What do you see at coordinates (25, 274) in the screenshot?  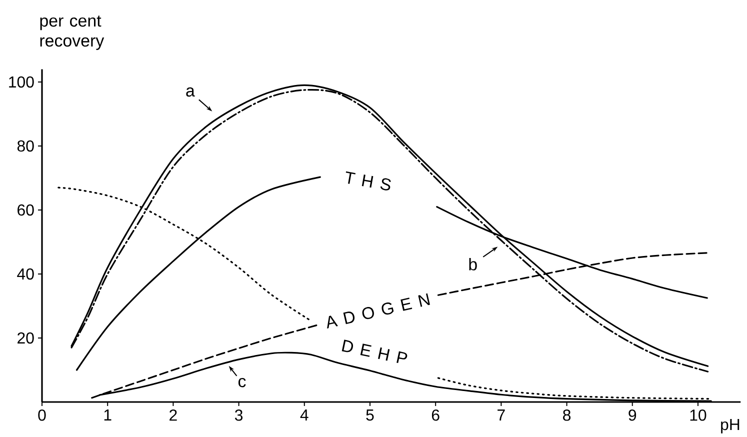 I see `y-tick-label: 40` at bounding box center [25, 274].